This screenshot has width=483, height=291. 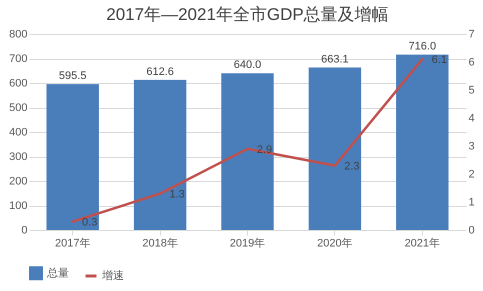 What do you see at coordinates (248, 65) in the screenshot?
I see `data-label: 640.0` at bounding box center [248, 65].